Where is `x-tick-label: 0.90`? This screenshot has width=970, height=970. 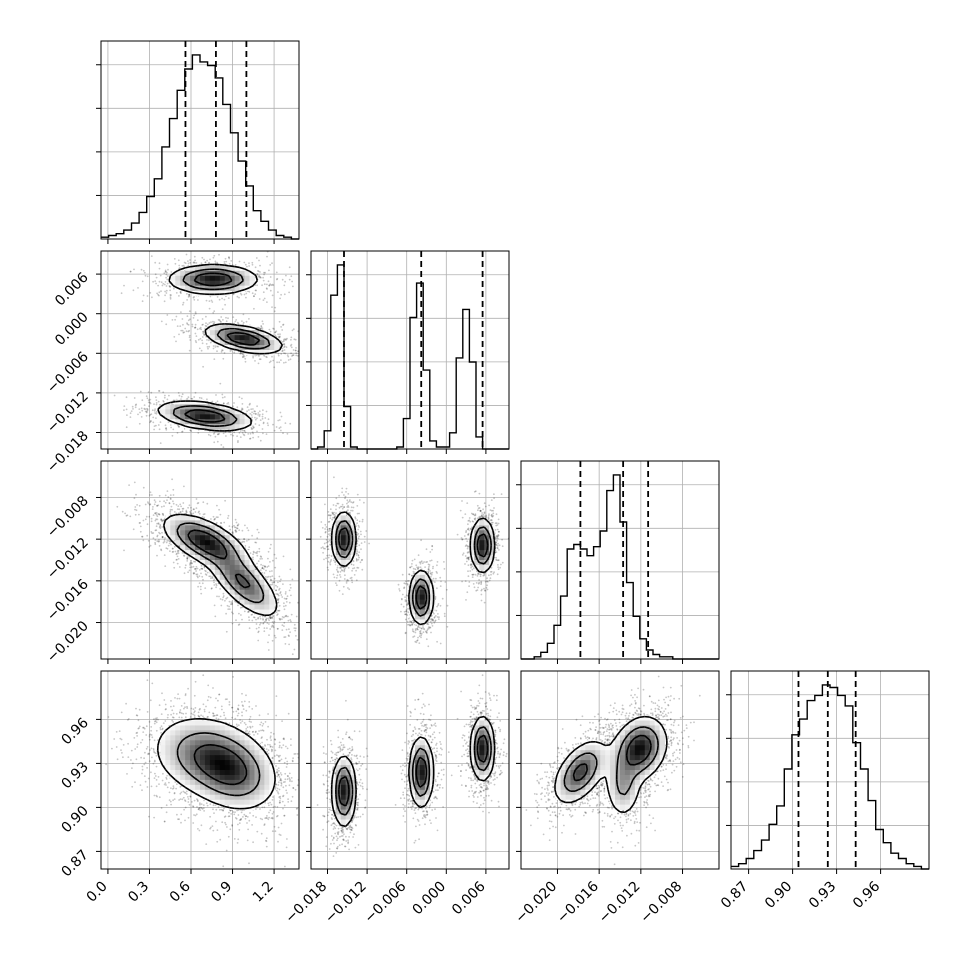 x-tick-label: 0.90 is located at coordinates (778, 895).